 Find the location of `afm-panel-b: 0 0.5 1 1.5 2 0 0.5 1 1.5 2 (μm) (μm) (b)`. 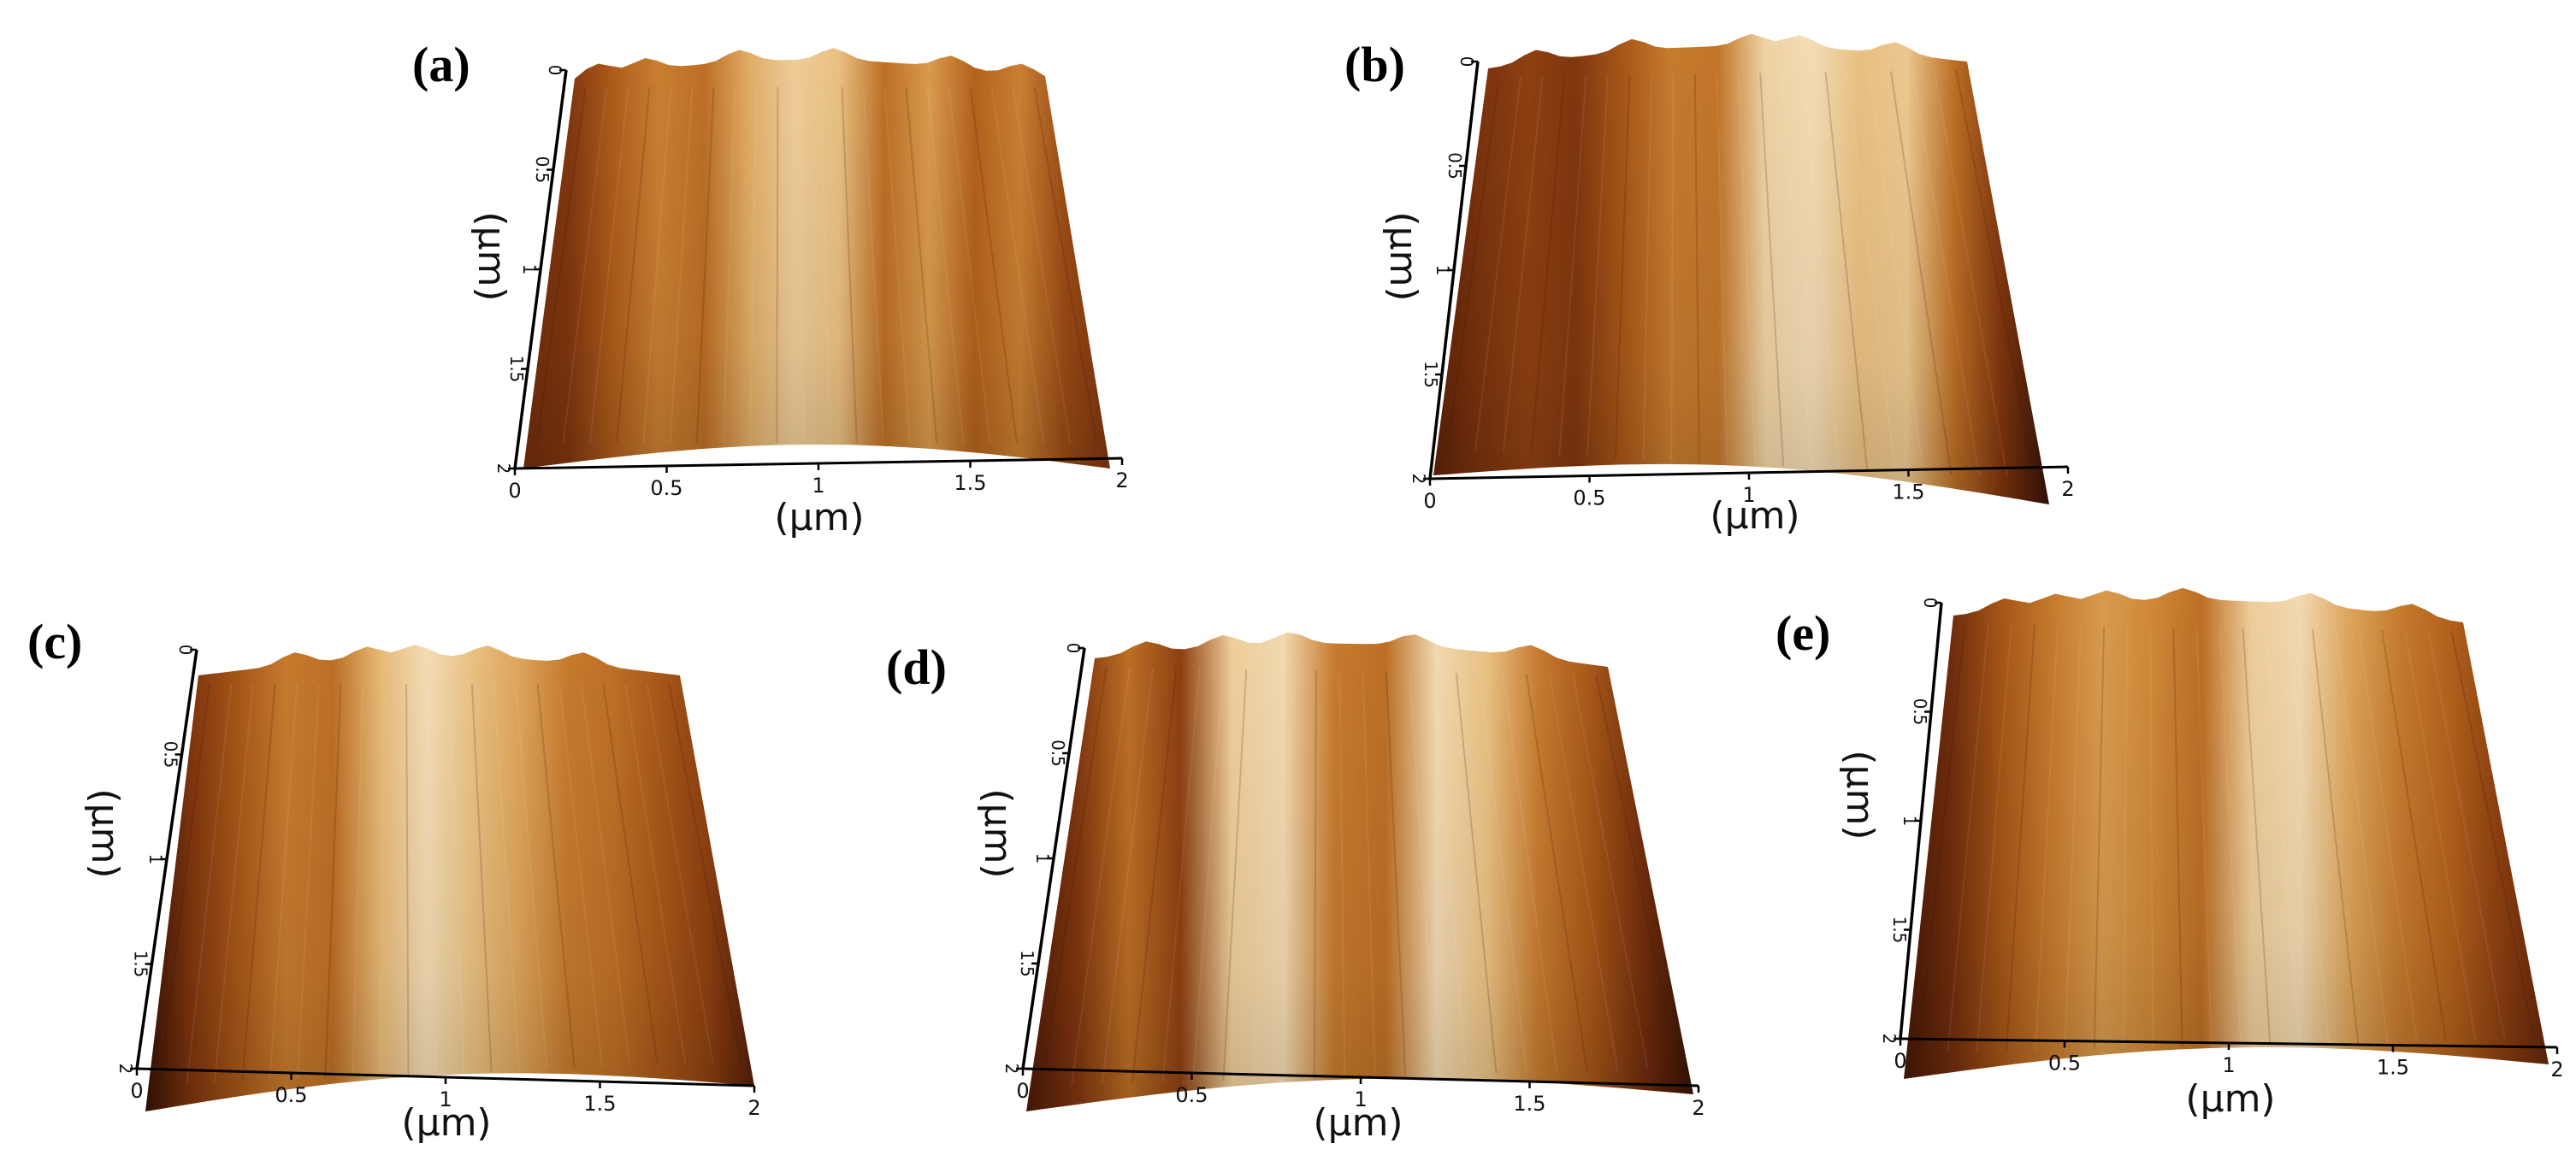

afm-panel-b: 0 0.5 1 1.5 2 0 0.5 1 1.5 2 (μm) (μm) (b) is located at coordinates (1709, 285).